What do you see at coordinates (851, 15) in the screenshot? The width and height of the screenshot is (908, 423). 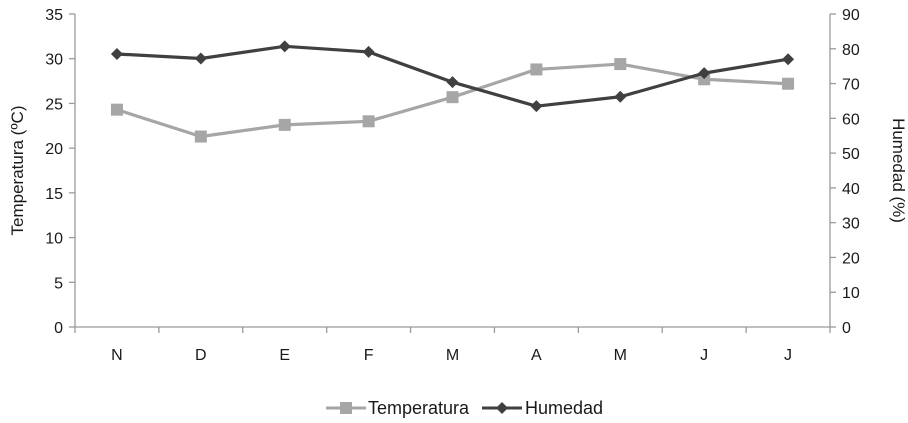 I see `right-tick-label: 90` at bounding box center [851, 15].